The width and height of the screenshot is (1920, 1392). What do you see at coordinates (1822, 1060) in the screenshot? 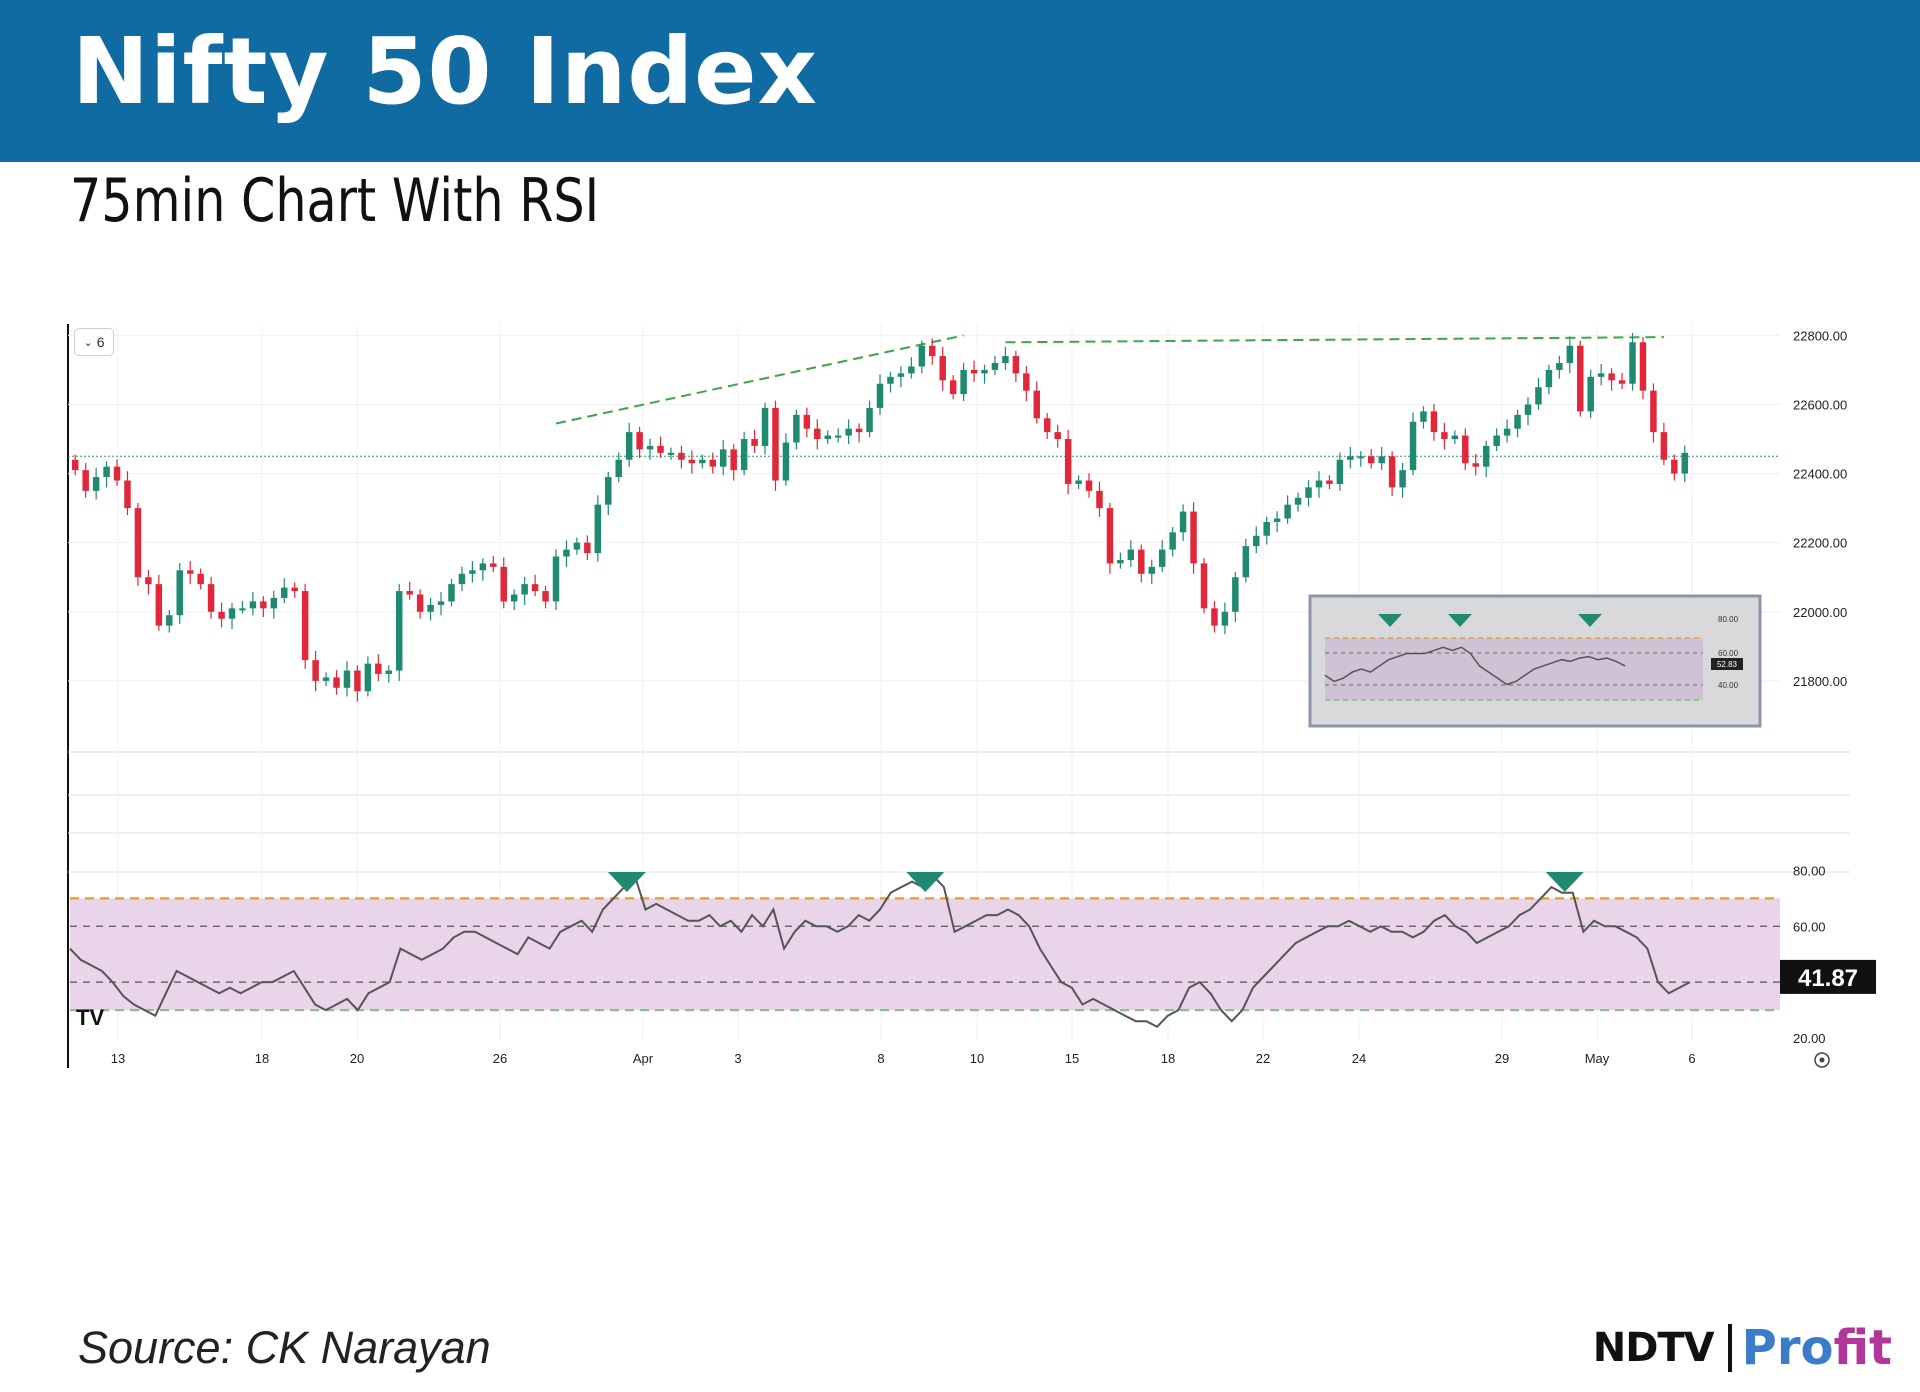
I see `gear-icon-center` at bounding box center [1822, 1060].